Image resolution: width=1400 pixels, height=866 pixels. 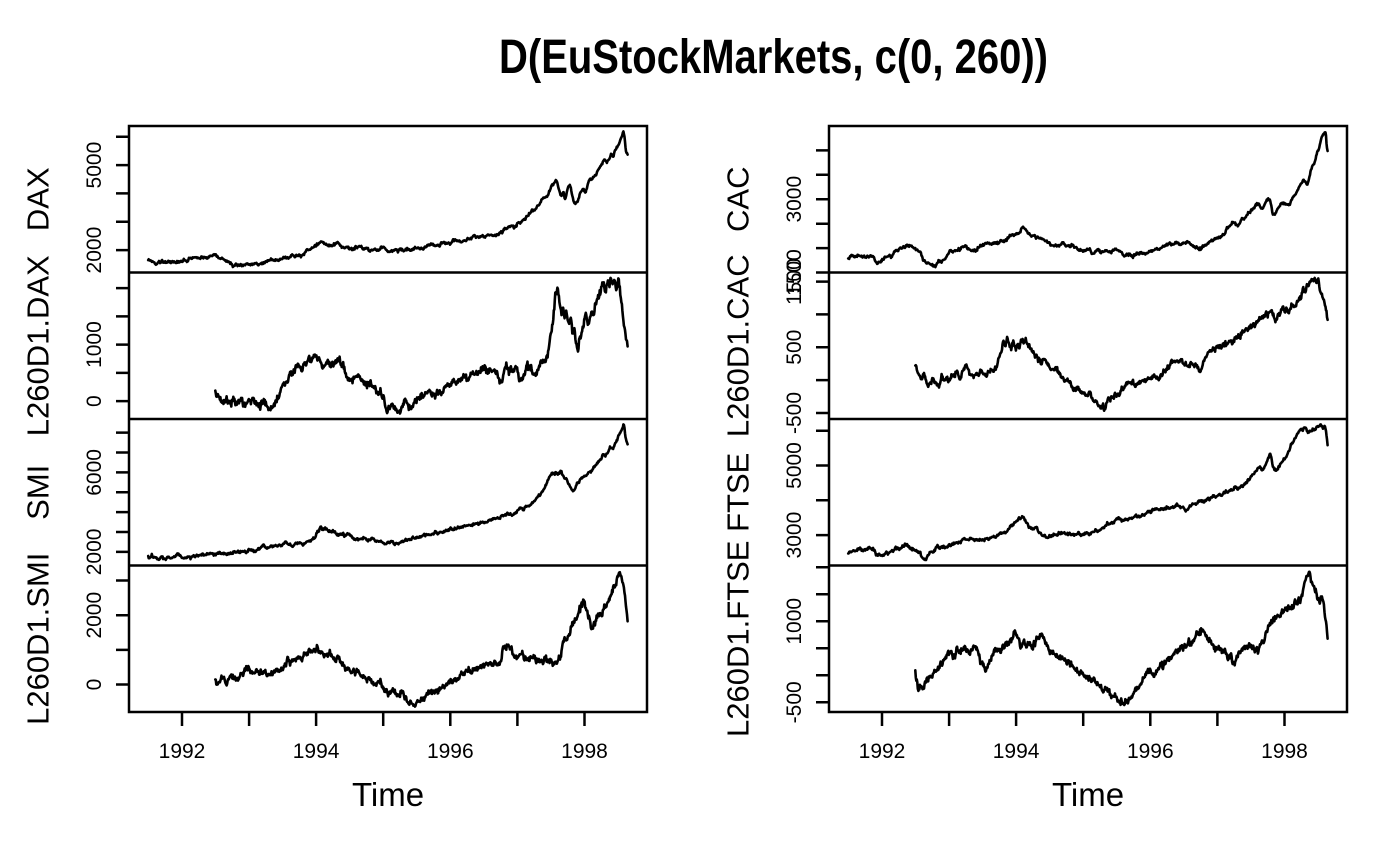 I want to click on svg-text: 6000, so click(x=94, y=472).